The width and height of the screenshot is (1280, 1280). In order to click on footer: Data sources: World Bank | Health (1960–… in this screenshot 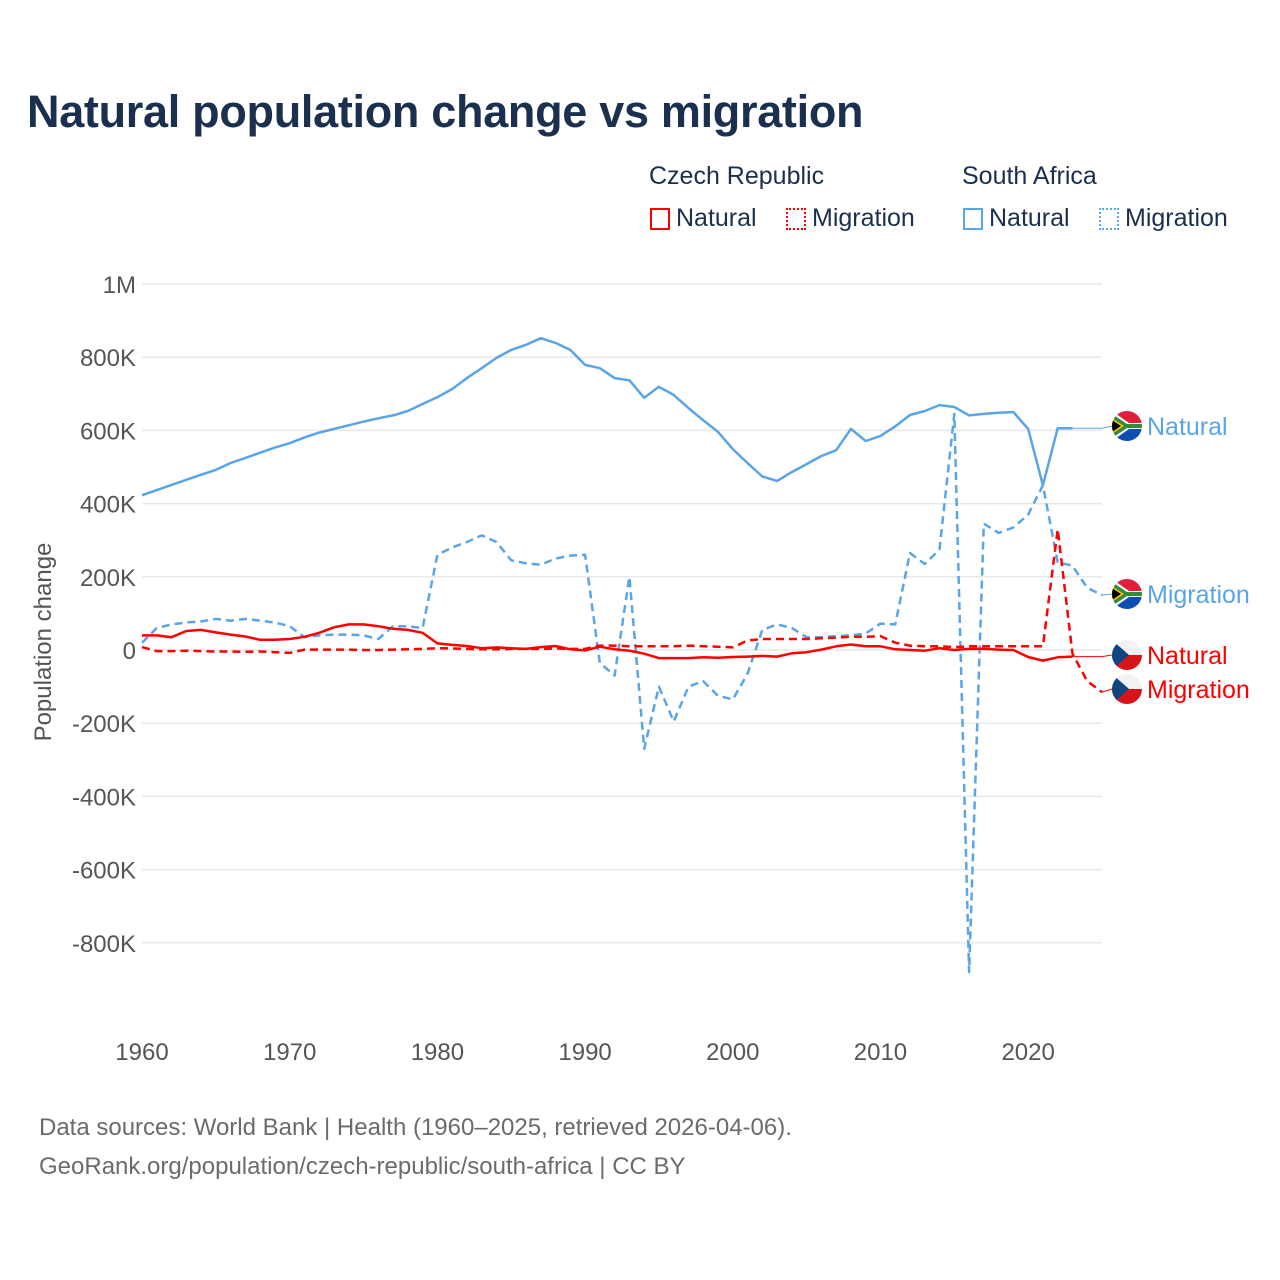, I will do `click(415, 1147)`.